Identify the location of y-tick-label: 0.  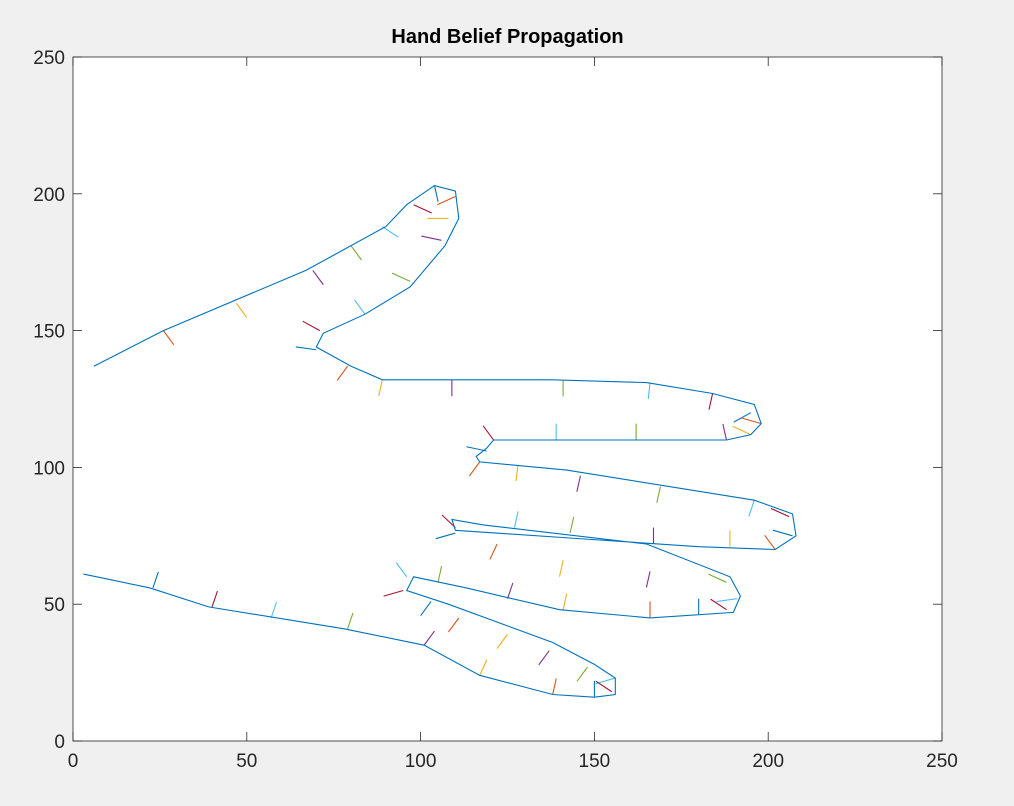
(59, 742).